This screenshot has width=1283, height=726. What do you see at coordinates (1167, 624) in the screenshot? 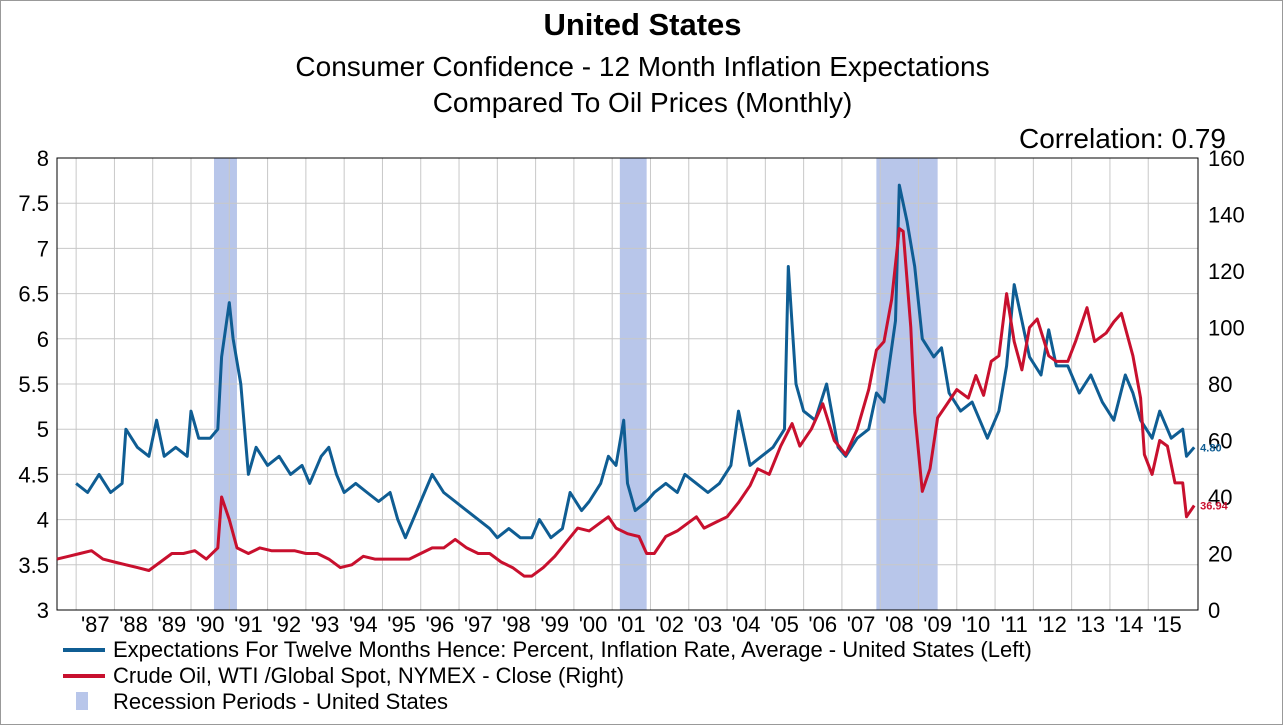
I see `x-tick-label: '15` at bounding box center [1167, 624].